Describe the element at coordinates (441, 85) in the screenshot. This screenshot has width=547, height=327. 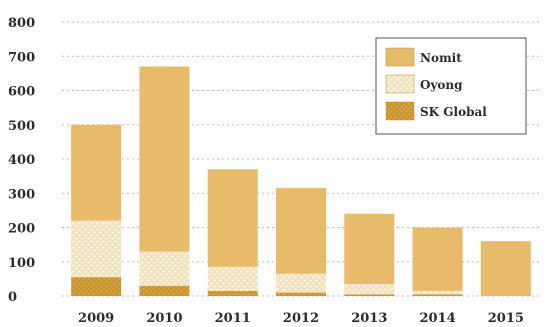
I see `legend-label: Oyong` at that location.